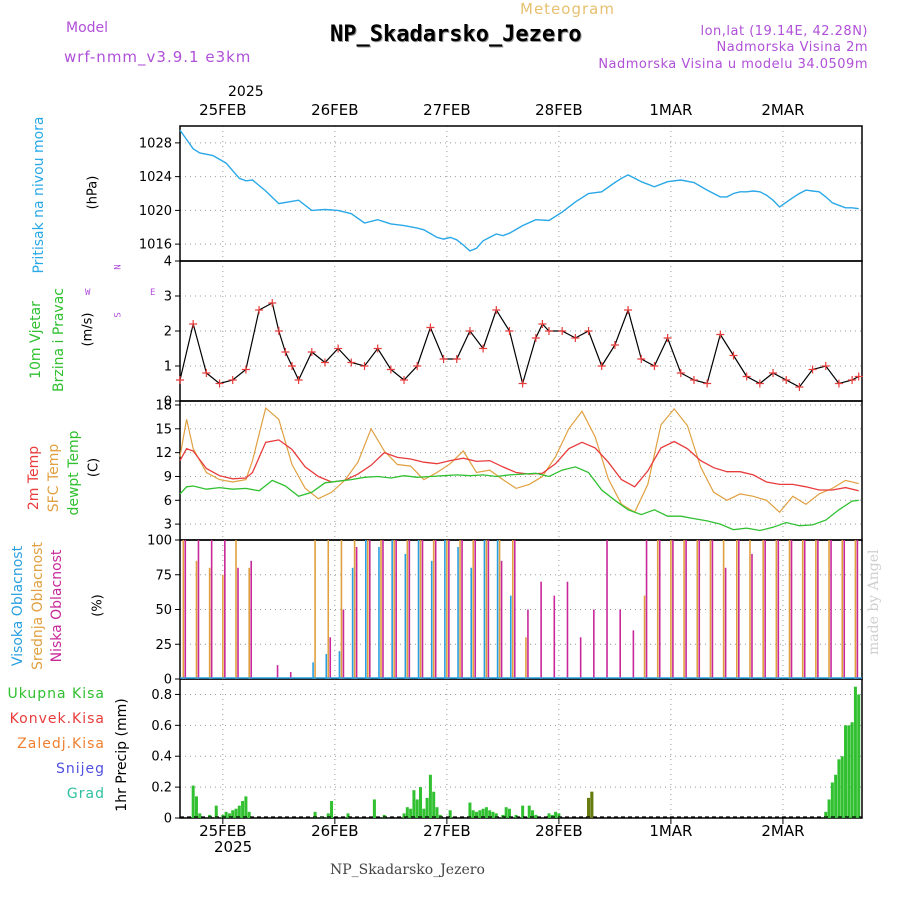  I want to click on temperature-ytick-label-5: 18, so click(163, 405).